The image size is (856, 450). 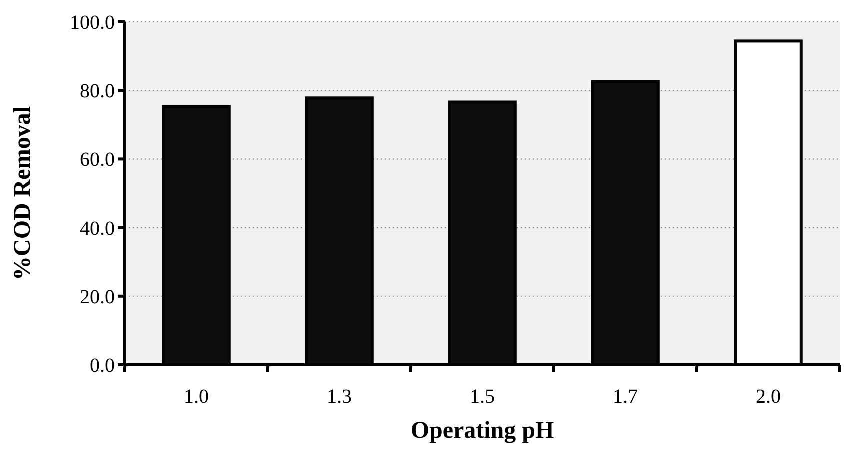 I want to click on y-tick-label: 40.0, so click(x=97, y=229).